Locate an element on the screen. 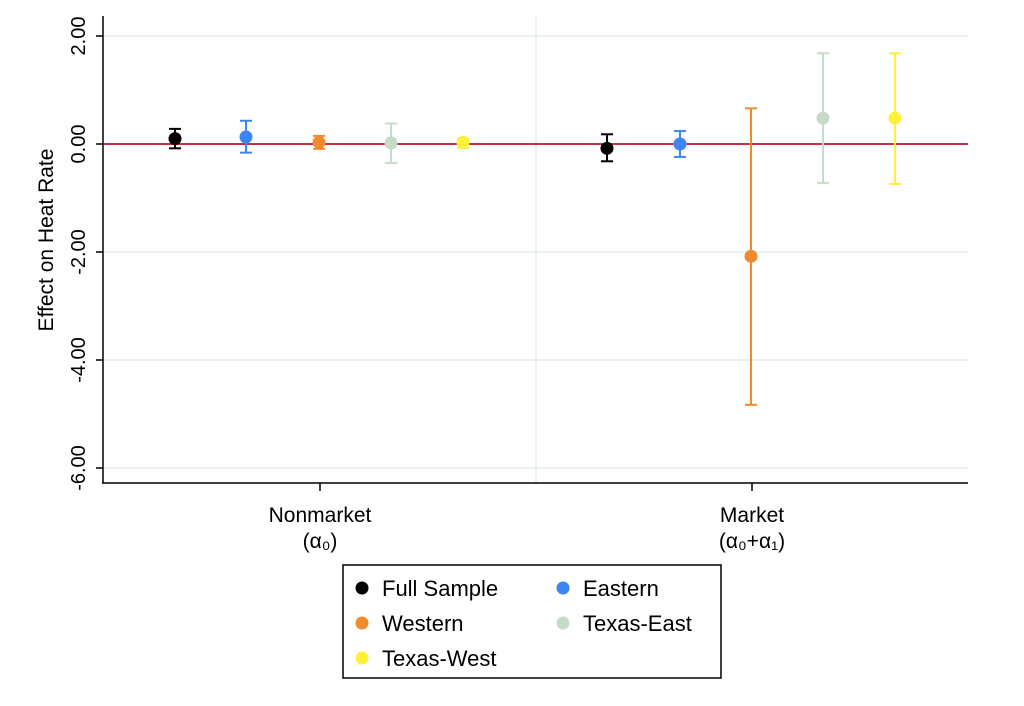 Image resolution: width=1024 pixels, height=706 pixels. legend-item: Texas-West is located at coordinates (426, 658).